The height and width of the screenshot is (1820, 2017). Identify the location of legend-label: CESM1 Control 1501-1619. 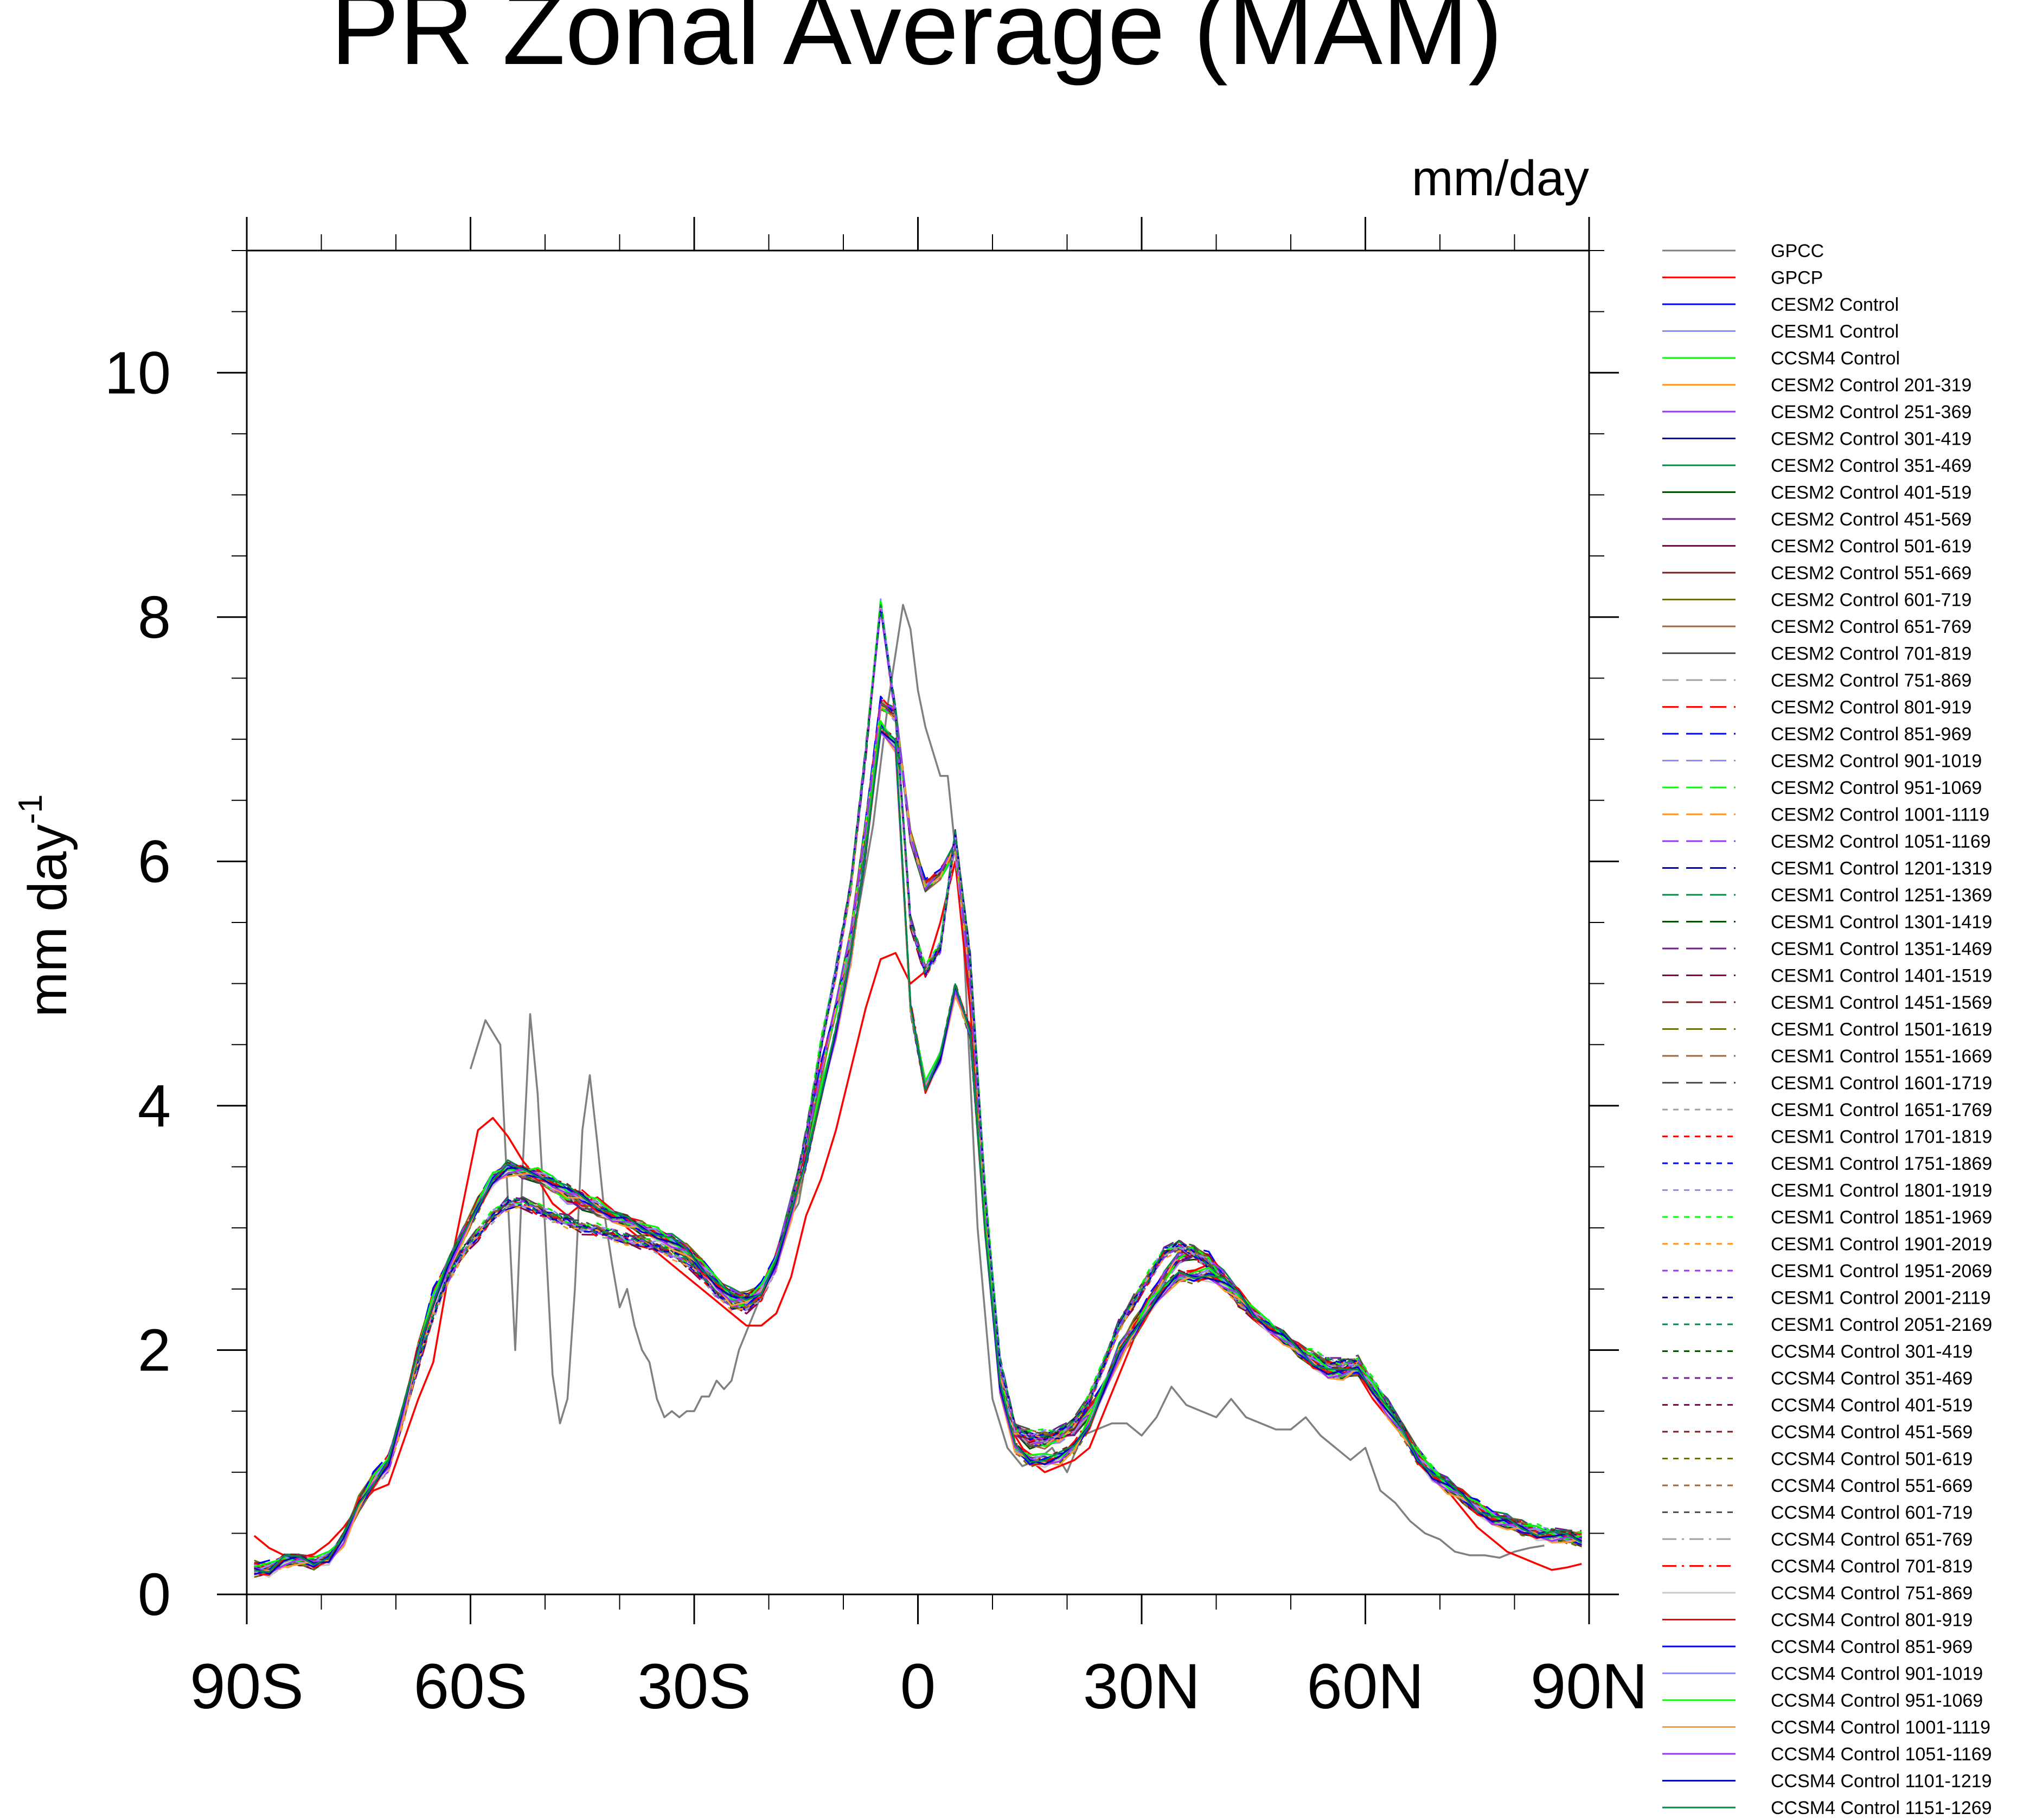
(1882, 1030).